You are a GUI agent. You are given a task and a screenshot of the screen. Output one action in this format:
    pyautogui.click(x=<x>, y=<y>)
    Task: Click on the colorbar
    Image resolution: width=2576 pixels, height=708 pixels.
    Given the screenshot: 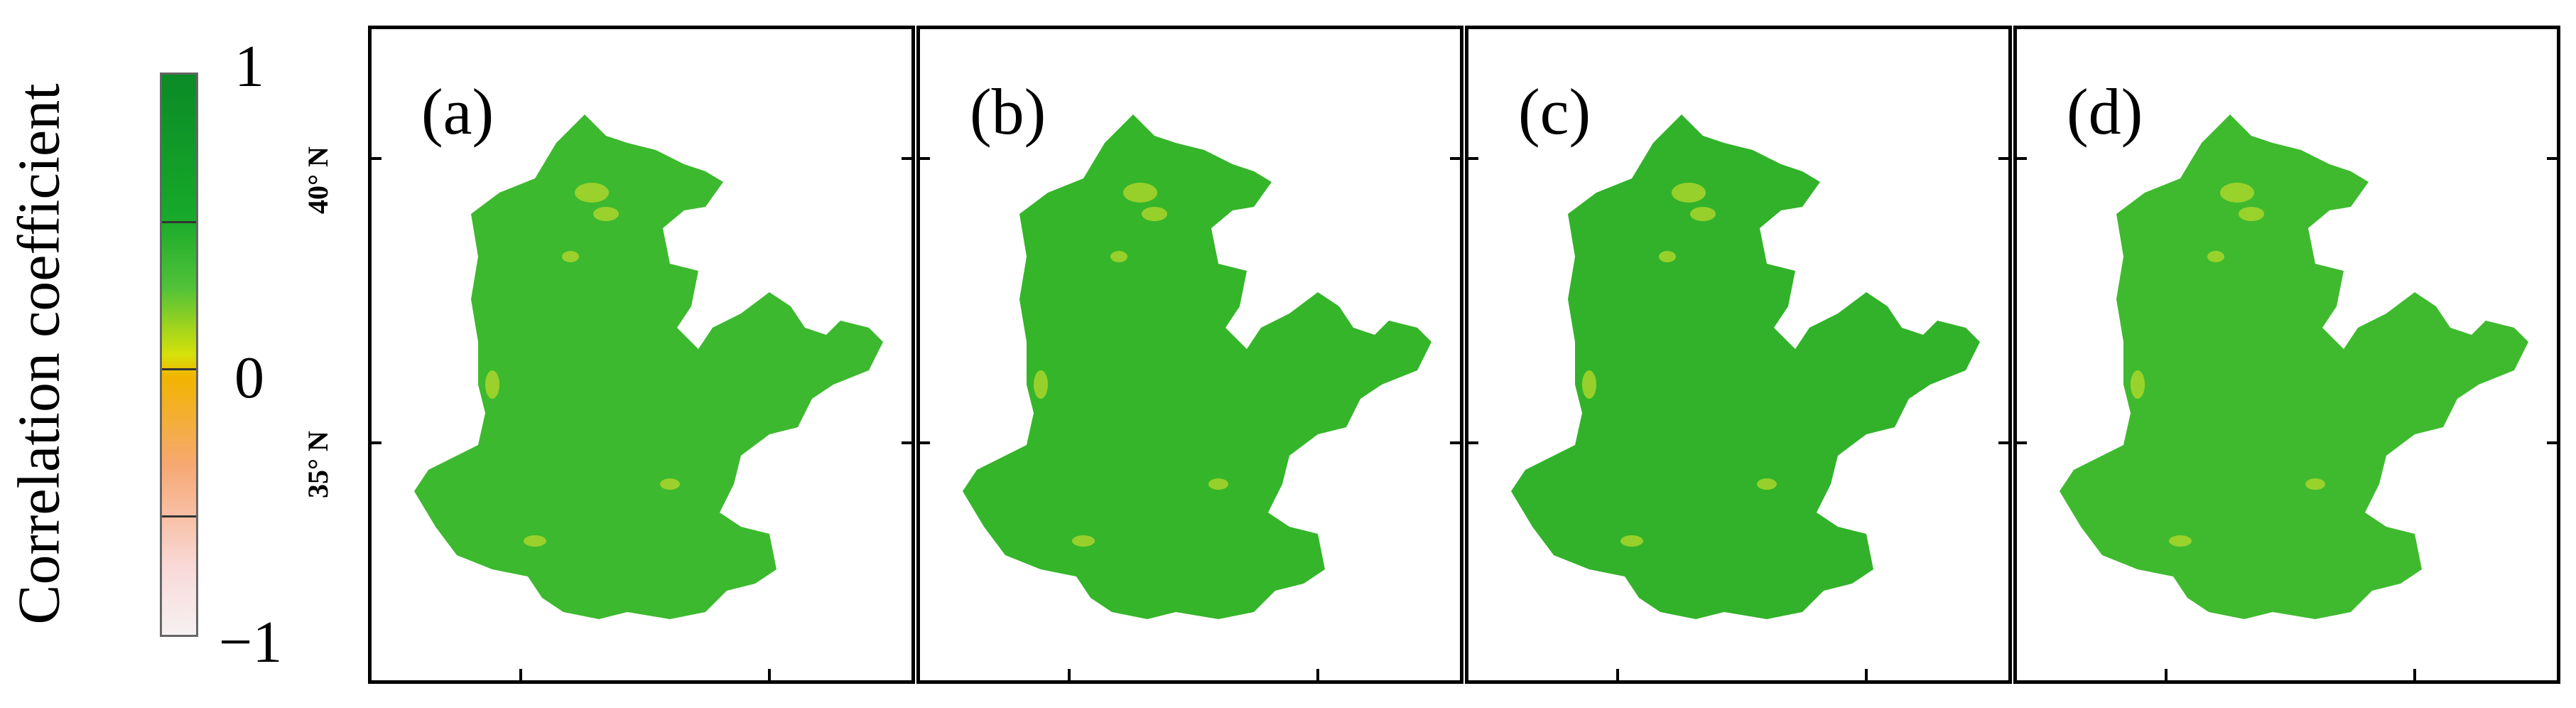 What is the action you would take?
    pyautogui.click(x=179, y=355)
    